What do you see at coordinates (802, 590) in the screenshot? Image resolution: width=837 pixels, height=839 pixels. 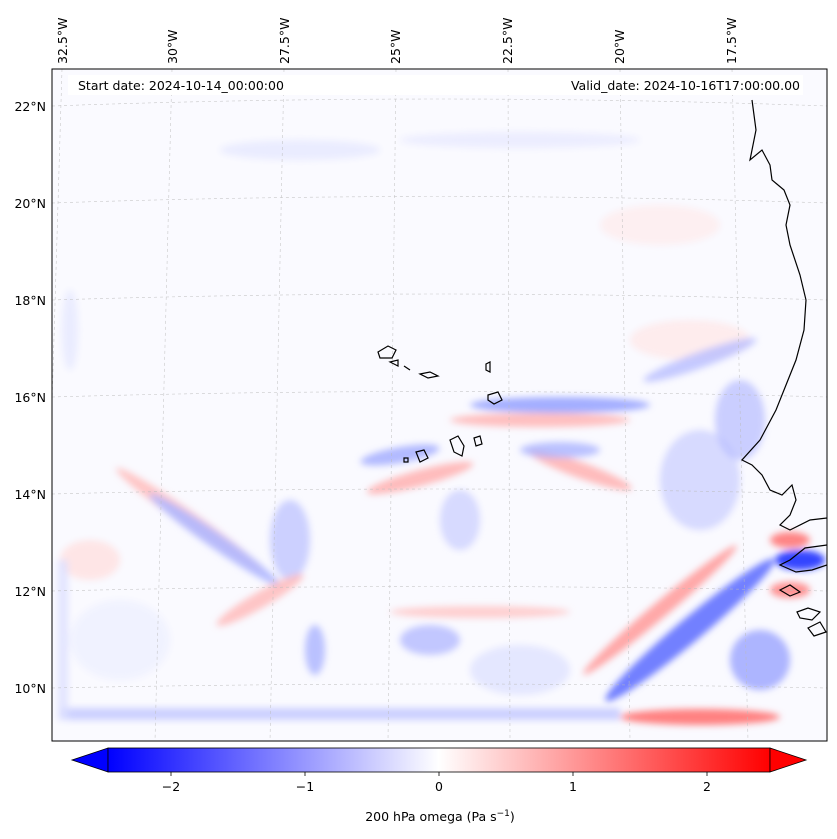 I see `africa-coastline-south` at bounding box center [802, 590].